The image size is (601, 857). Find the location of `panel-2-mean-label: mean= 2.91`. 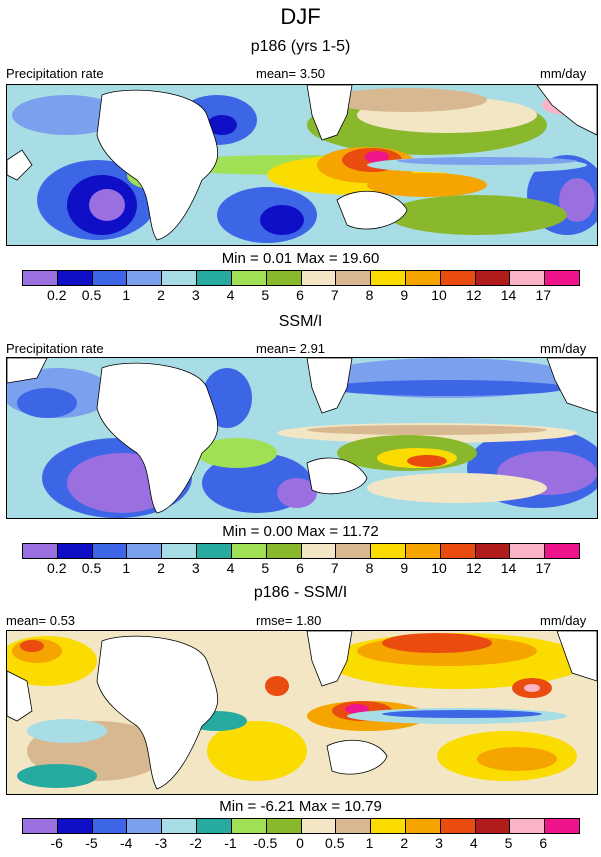

panel-2-mean-label: mean= 2.91 is located at coordinates (291, 348).